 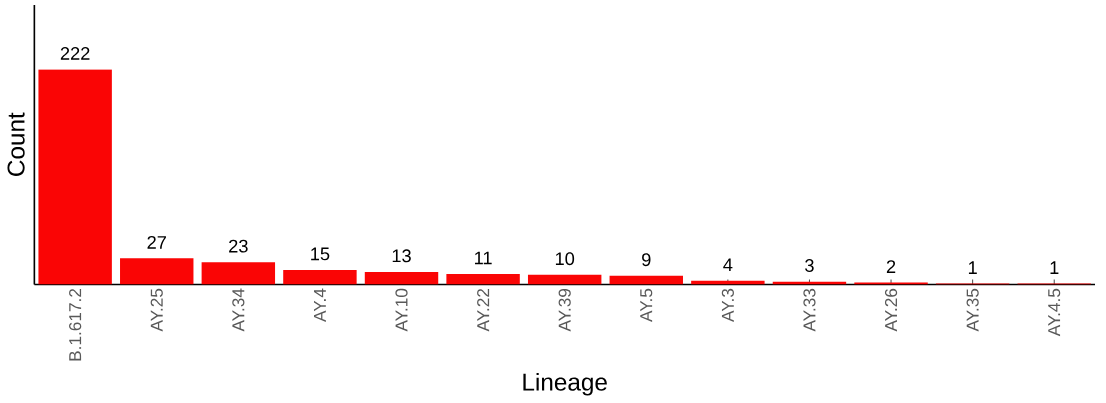 What do you see at coordinates (238, 310) in the screenshot?
I see `x-tick-label: AY.34` at bounding box center [238, 310].